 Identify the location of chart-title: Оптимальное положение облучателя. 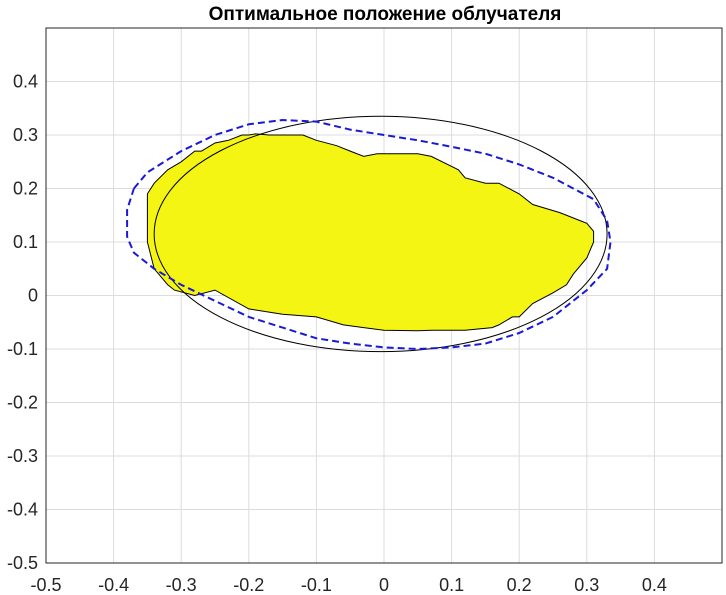
(385, 14).